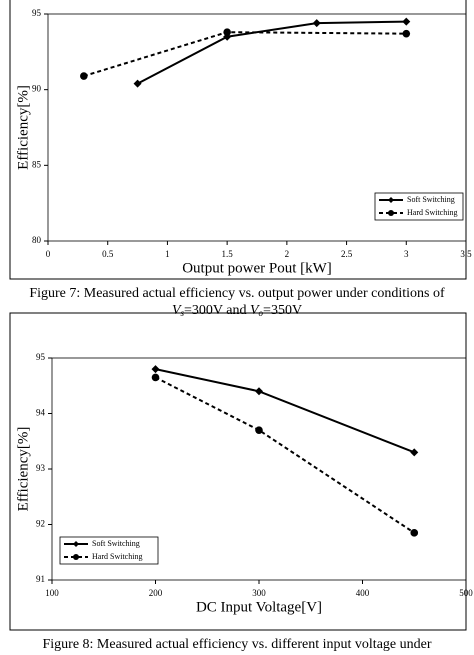 This screenshot has height=655, width=474. I want to click on y-tick-label: 85, so click(37, 164).